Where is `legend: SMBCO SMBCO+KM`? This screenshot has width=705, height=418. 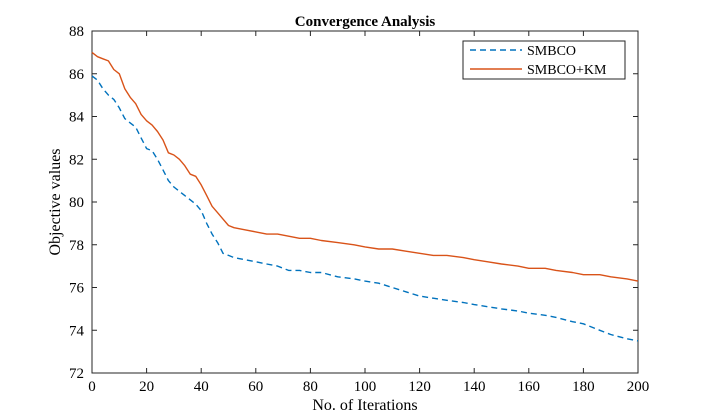 legend: SMBCO SMBCO+KM is located at coordinates (544, 60).